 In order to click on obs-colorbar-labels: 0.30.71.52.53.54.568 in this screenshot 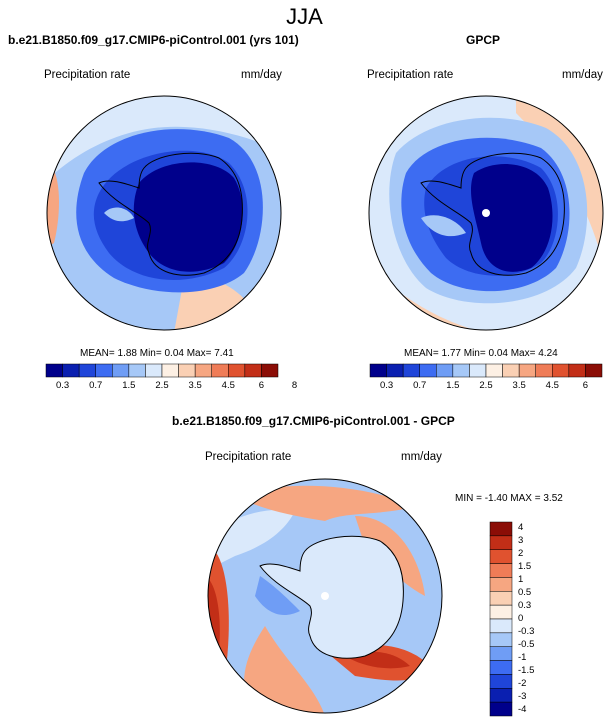, I will do `click(486, 387)`.